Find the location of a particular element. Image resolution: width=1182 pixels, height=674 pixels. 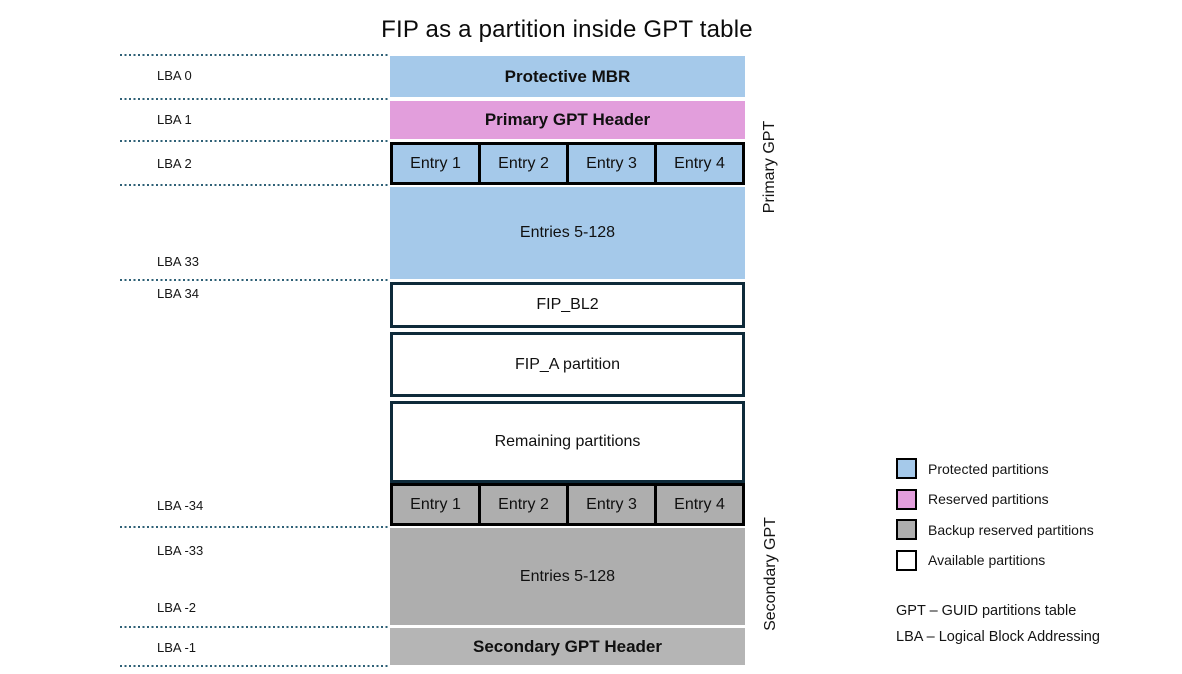

block-primary-gpt-header: Primary GPT Header is located at coordinates (567, 120).